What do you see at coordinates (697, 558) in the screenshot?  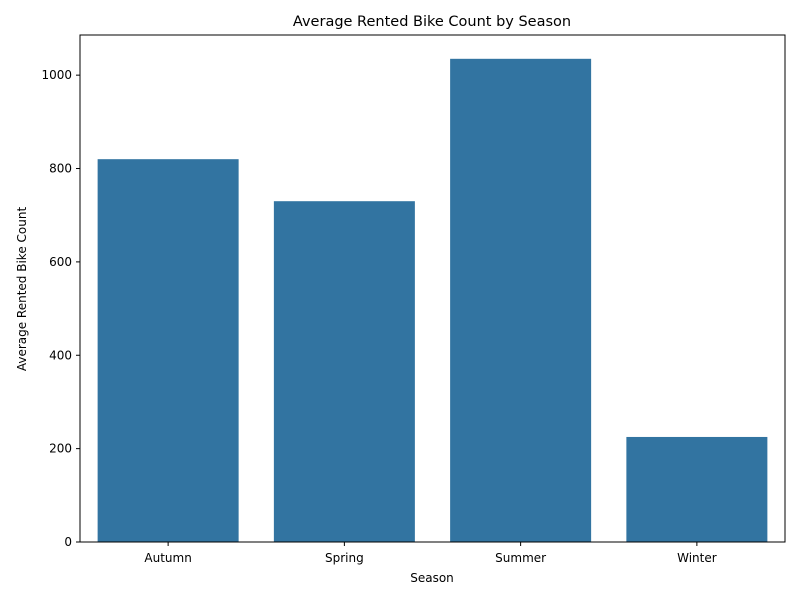 I see `x-tick-label-winter: Winter` at bounding box center [697, 558].